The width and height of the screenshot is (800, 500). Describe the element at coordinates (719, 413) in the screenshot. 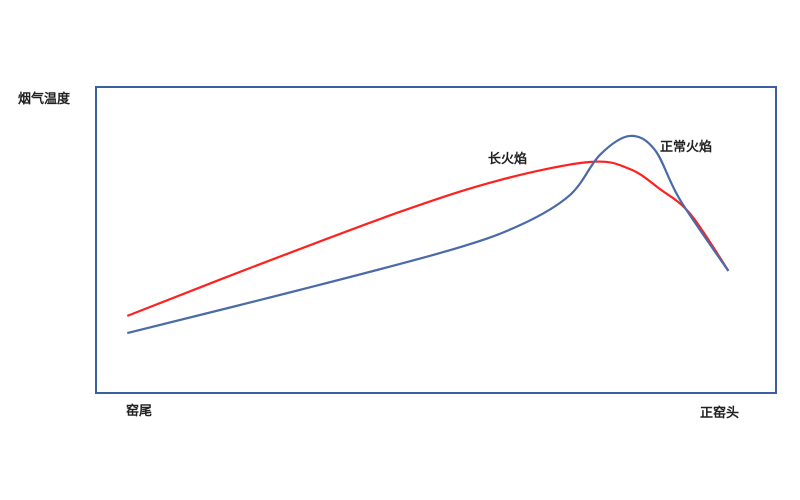

I see `x-end-label: 正窑头` at that location.